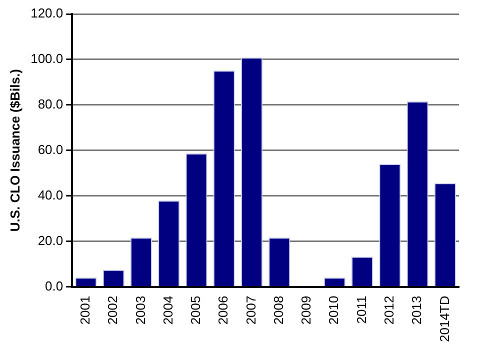 Image resolution: width=477 pixels, height=345 pixels. I want to click on y-tick-label: 80.0, so click(51, 104).